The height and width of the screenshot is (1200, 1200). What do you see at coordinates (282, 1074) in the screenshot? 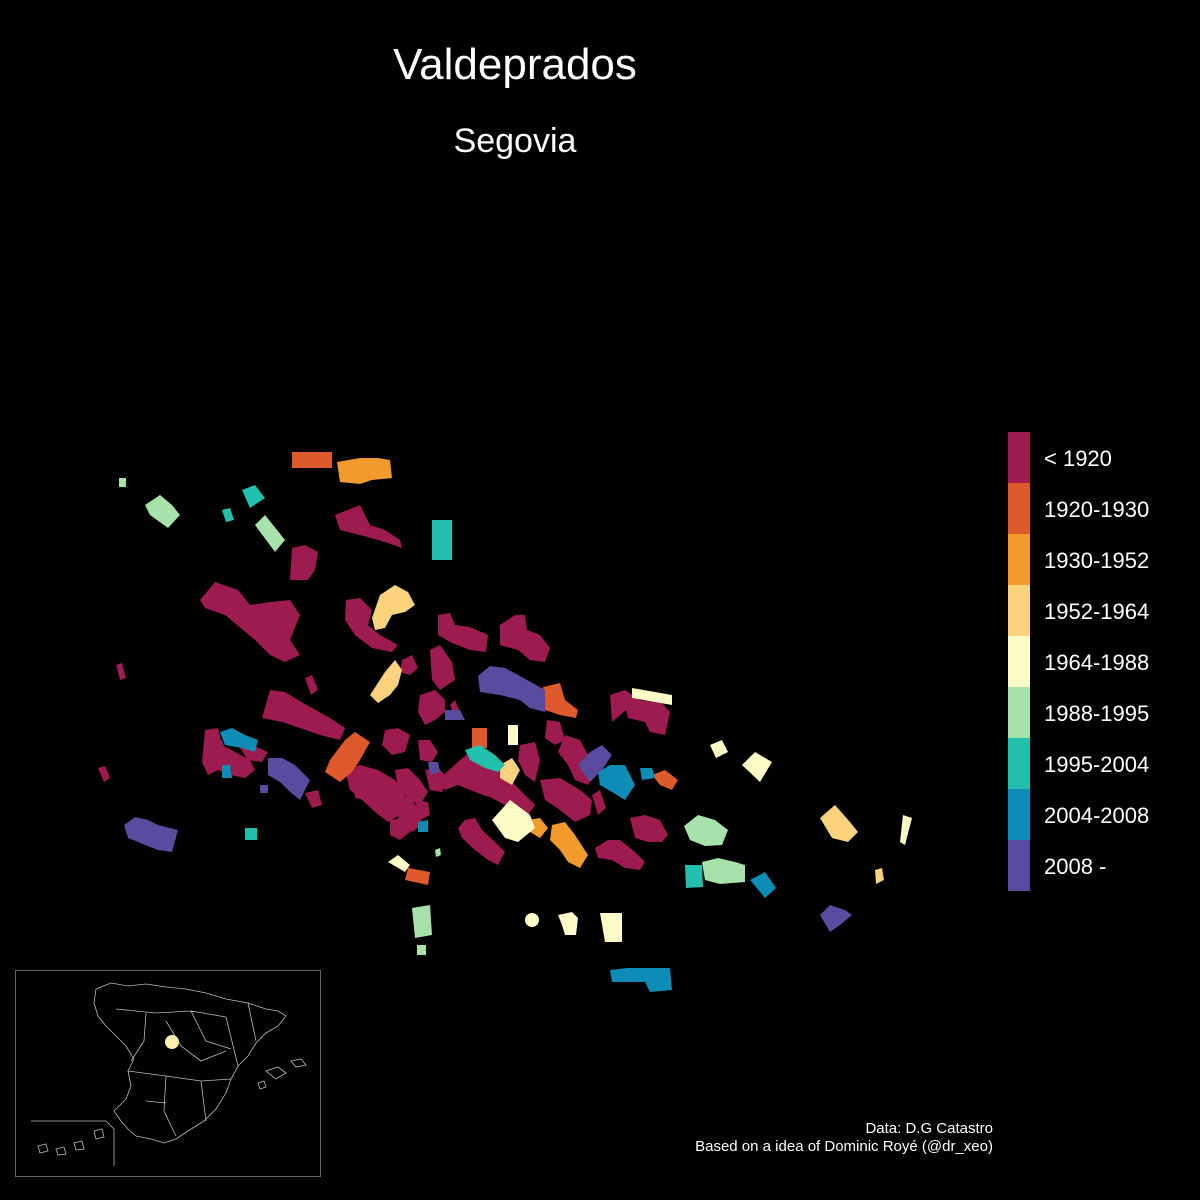
I see `balearic-islands` at bounding box center [282, 1074].